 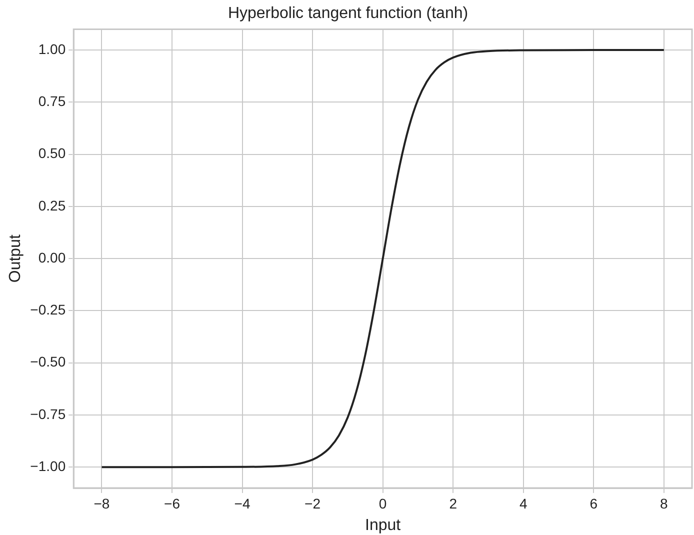 I want to click on y-tick-label: −0.50, so click(x=48, y=362).